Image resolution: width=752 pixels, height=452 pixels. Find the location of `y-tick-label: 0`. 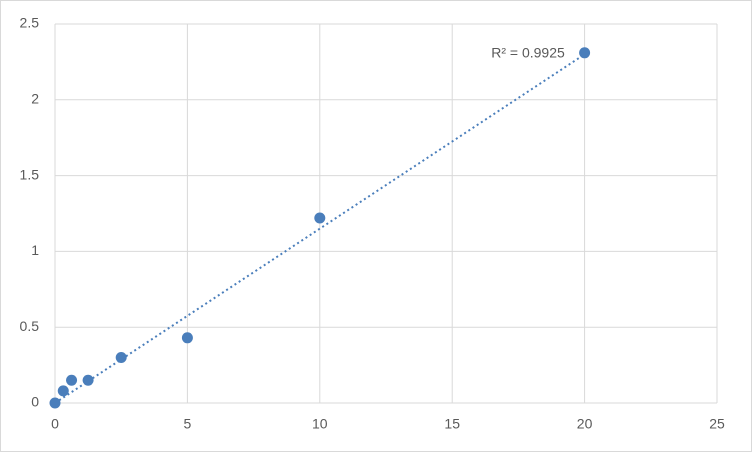

y-tick-label: 0 is located at coordinates (35, 402).